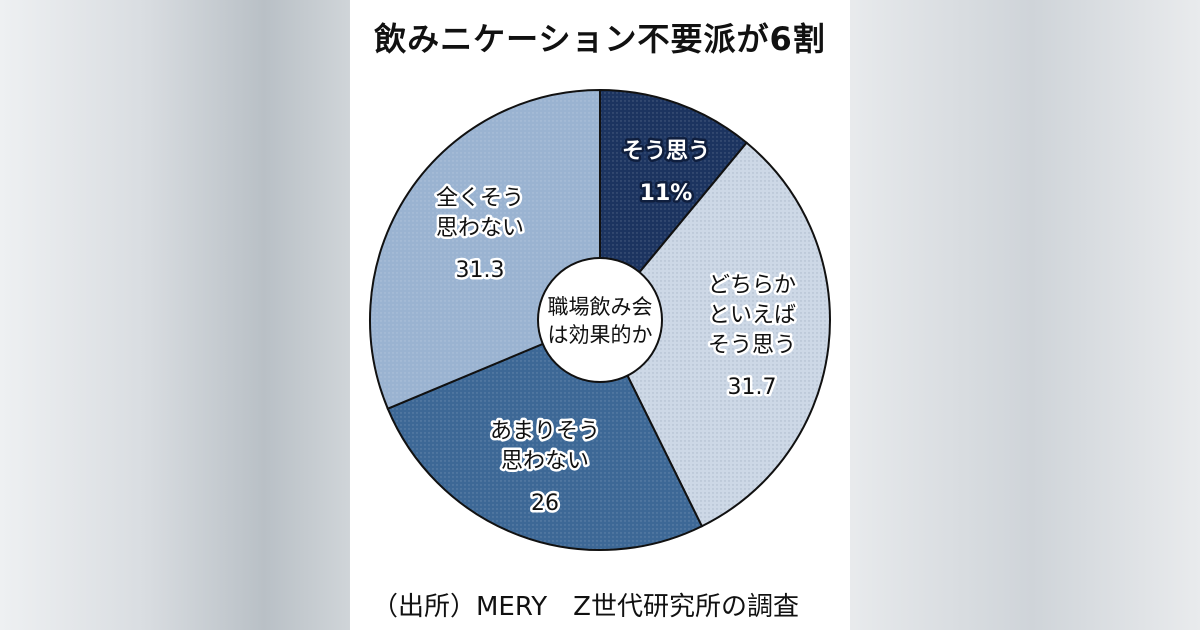 This screenshot has width=1200, height=630. What do you see at coordinates (752, 285) in the screenshot?
I see `slice-category-label: どちらか` at bounding box center [752, 285].